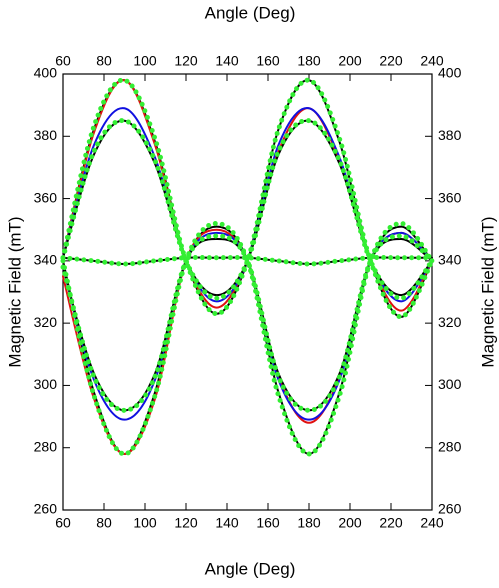 The height and width of the screenshot is (588, 499). What do you see at coordinates (350, 61) in the screenshot?
I see `x-tick-label-top: 200` at bounding box center [350, 61].